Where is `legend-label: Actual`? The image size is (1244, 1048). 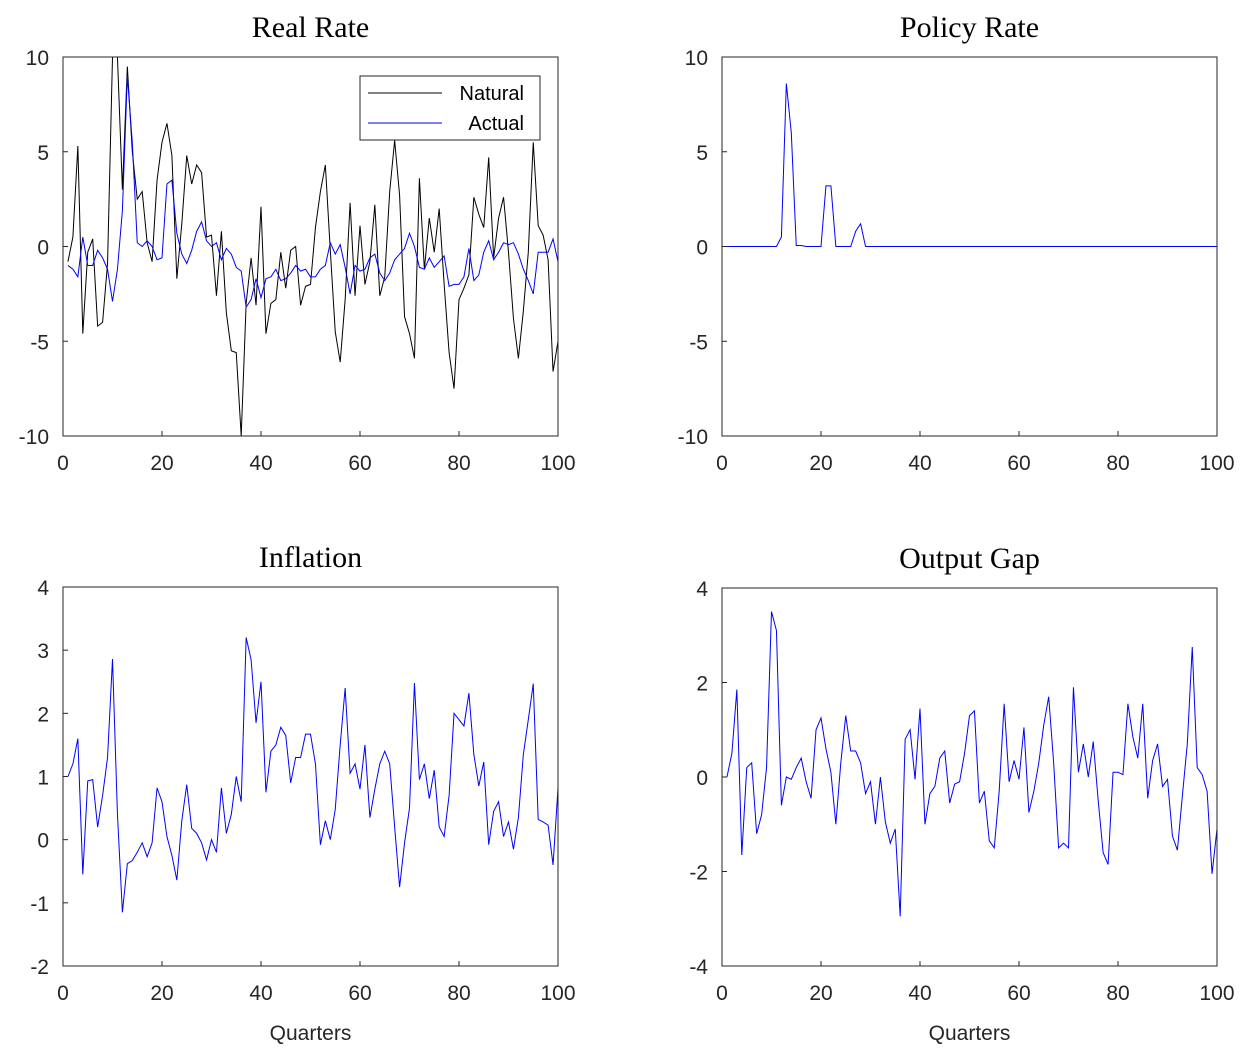
legend-label: Actual is located at coordinates (496, 124).